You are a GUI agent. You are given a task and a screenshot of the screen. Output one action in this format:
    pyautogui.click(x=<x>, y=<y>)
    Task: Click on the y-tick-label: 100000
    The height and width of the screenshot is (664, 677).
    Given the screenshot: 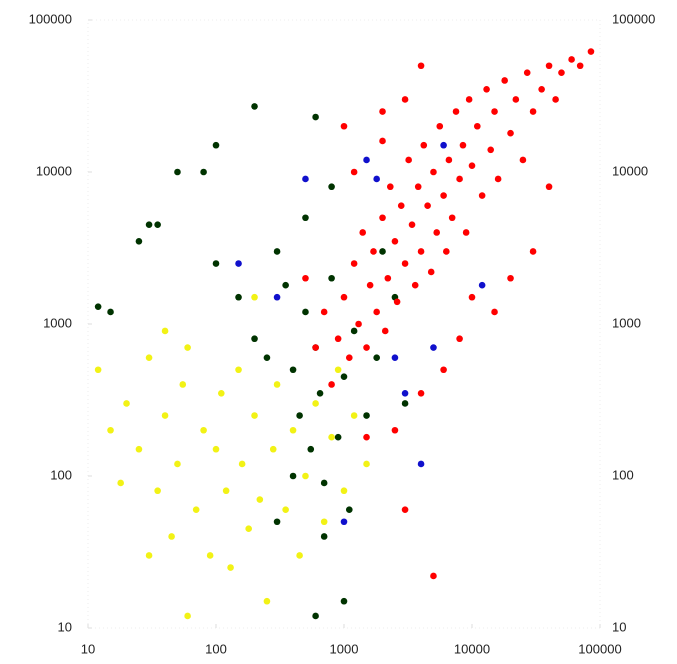 What is the action you would take?
    pyautogui.click(x=50, y=18)
    